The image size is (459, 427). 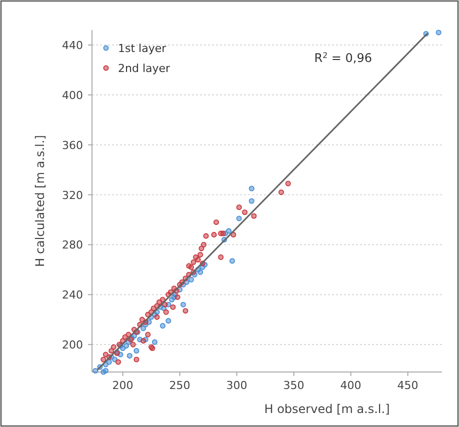 I want to click on legend-label: 1st layer, so click(x=142, y=48).